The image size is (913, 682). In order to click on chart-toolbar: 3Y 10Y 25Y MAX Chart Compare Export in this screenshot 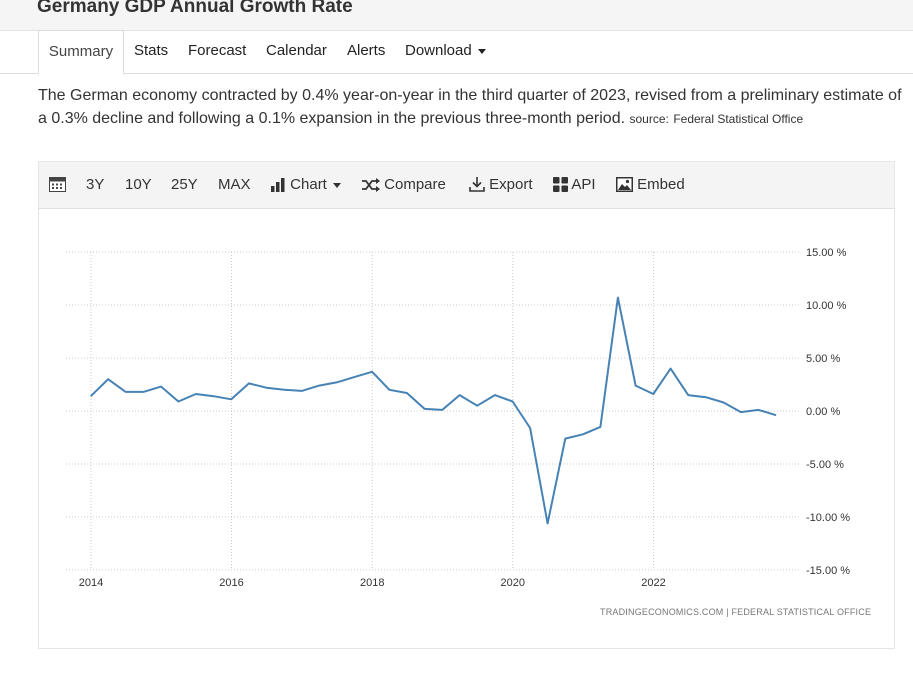, I will do `click(466, 185)`.